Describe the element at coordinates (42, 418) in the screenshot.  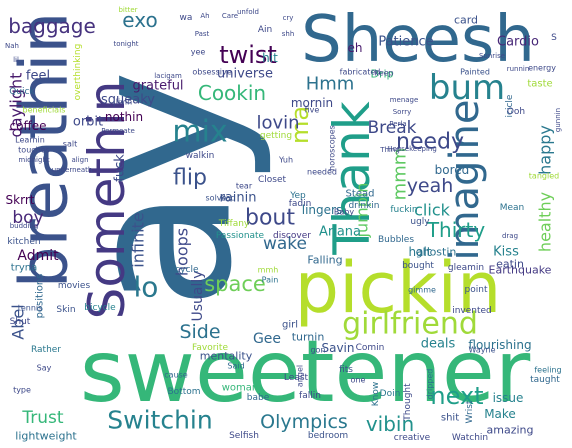
I see `word-trust: Trust` at that location.